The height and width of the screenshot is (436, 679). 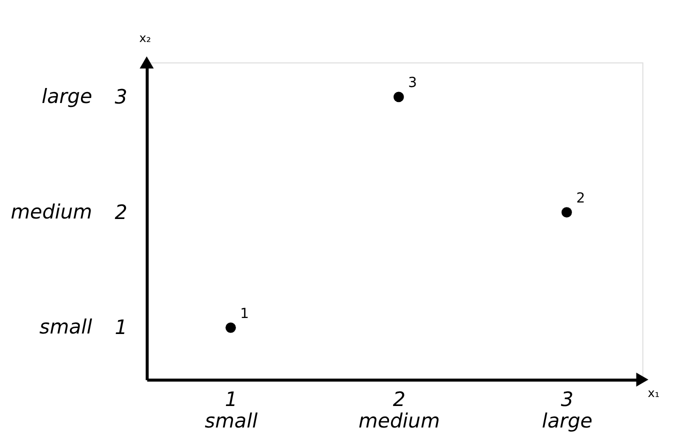 I want to click on text: small, so click(x=66, y=327).